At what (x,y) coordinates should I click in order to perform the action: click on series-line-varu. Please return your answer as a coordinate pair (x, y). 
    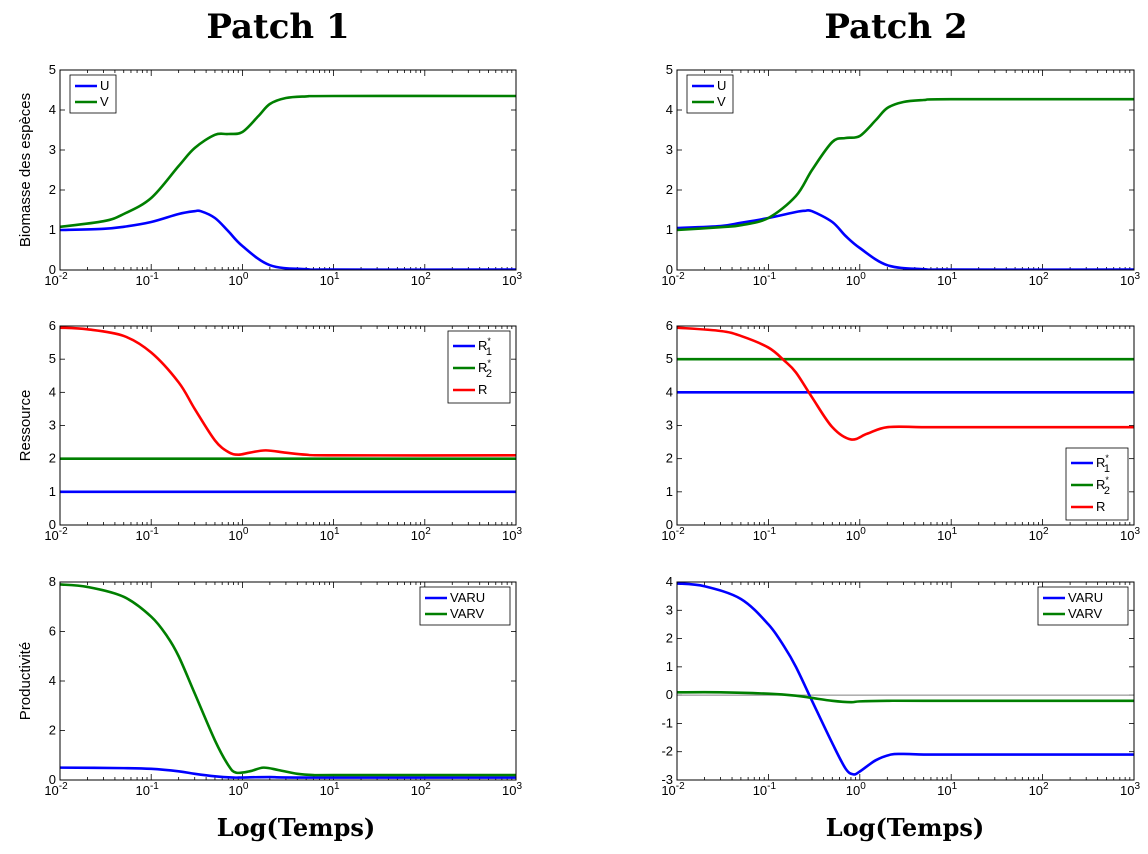
    Looking at the image, I should click on (905, 679).